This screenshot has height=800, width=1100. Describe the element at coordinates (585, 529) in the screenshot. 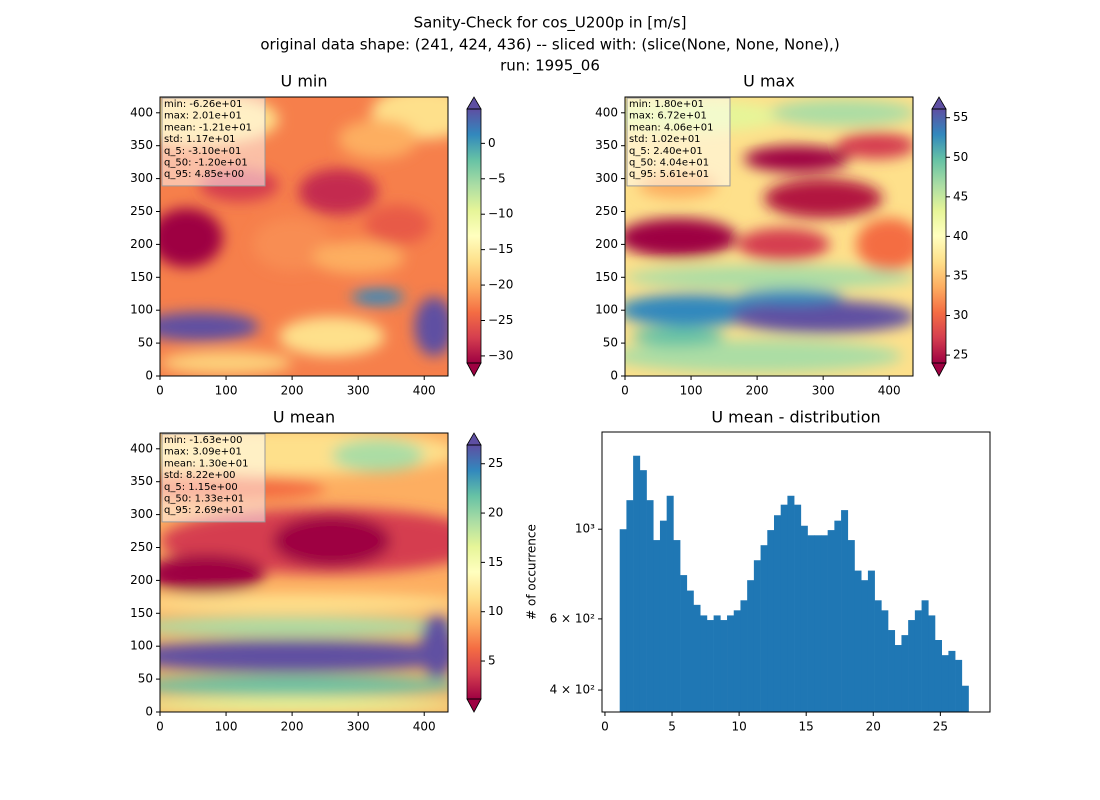

I see `y-tick-label: 10³` at that location.